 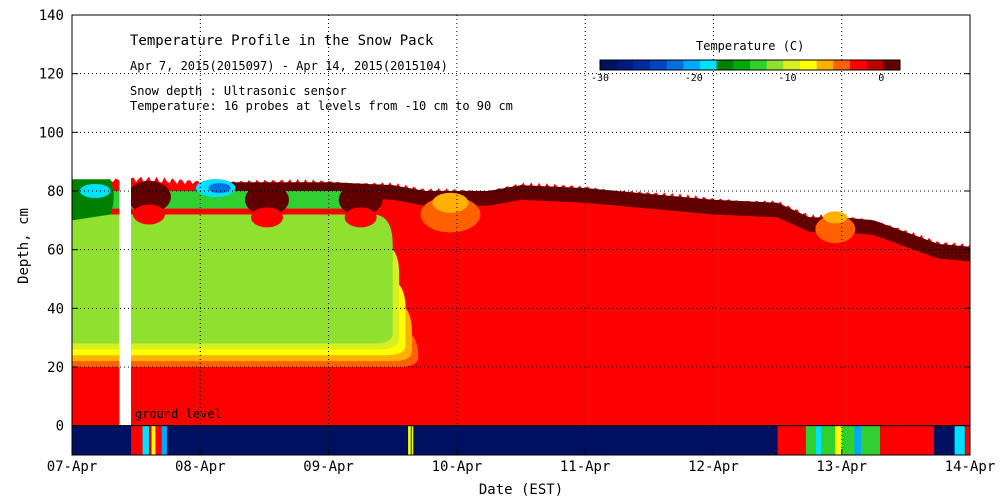 What do you see at coordinates (55, 192) in the screenshot?
I see `y-tick-label: 80` at bounding box center [55, 192].